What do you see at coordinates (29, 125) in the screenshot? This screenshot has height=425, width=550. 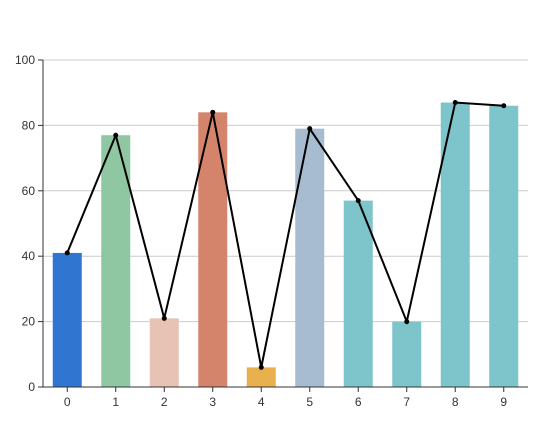 I see `y-tick-label: 80` at bounding box center [29, 125].